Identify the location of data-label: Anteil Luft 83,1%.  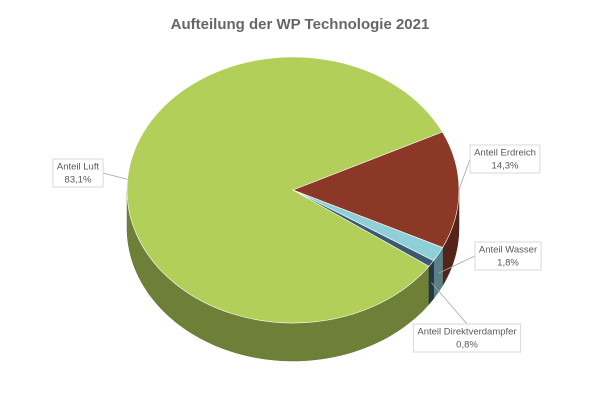
(78, 173).